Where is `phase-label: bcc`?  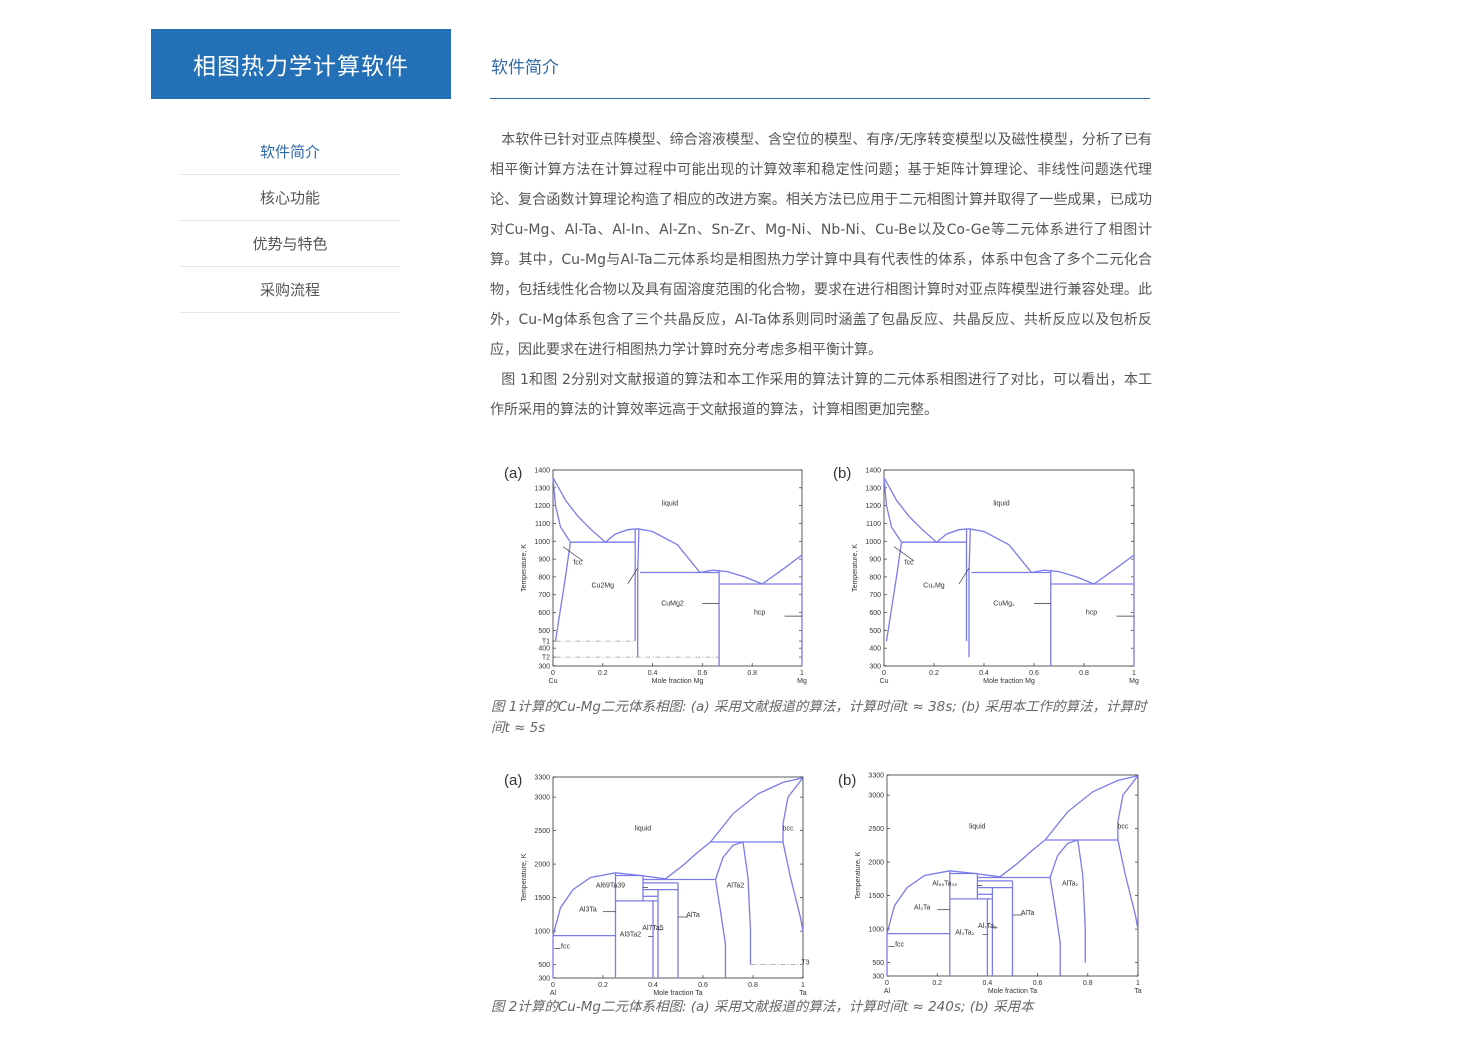
phase-label: bcc is located at coordinates (788, 829).